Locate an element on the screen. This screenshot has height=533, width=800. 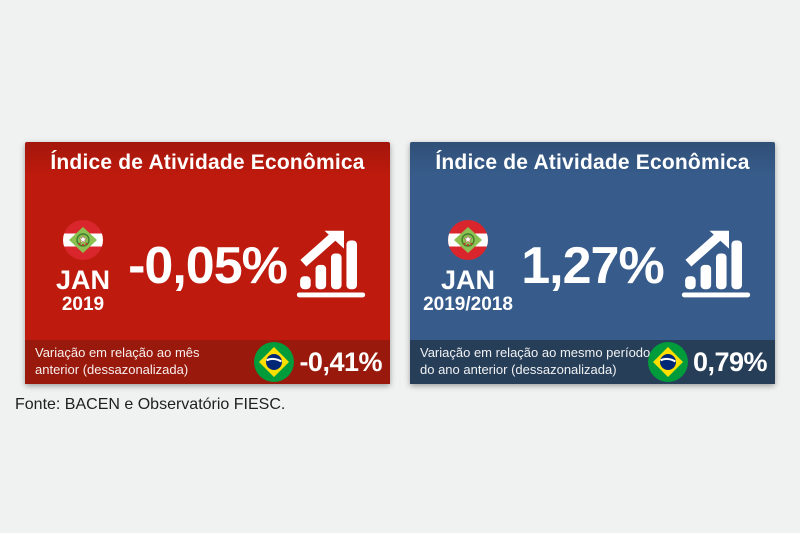
index-value: -0,05% is located at coordinates (208, 266).